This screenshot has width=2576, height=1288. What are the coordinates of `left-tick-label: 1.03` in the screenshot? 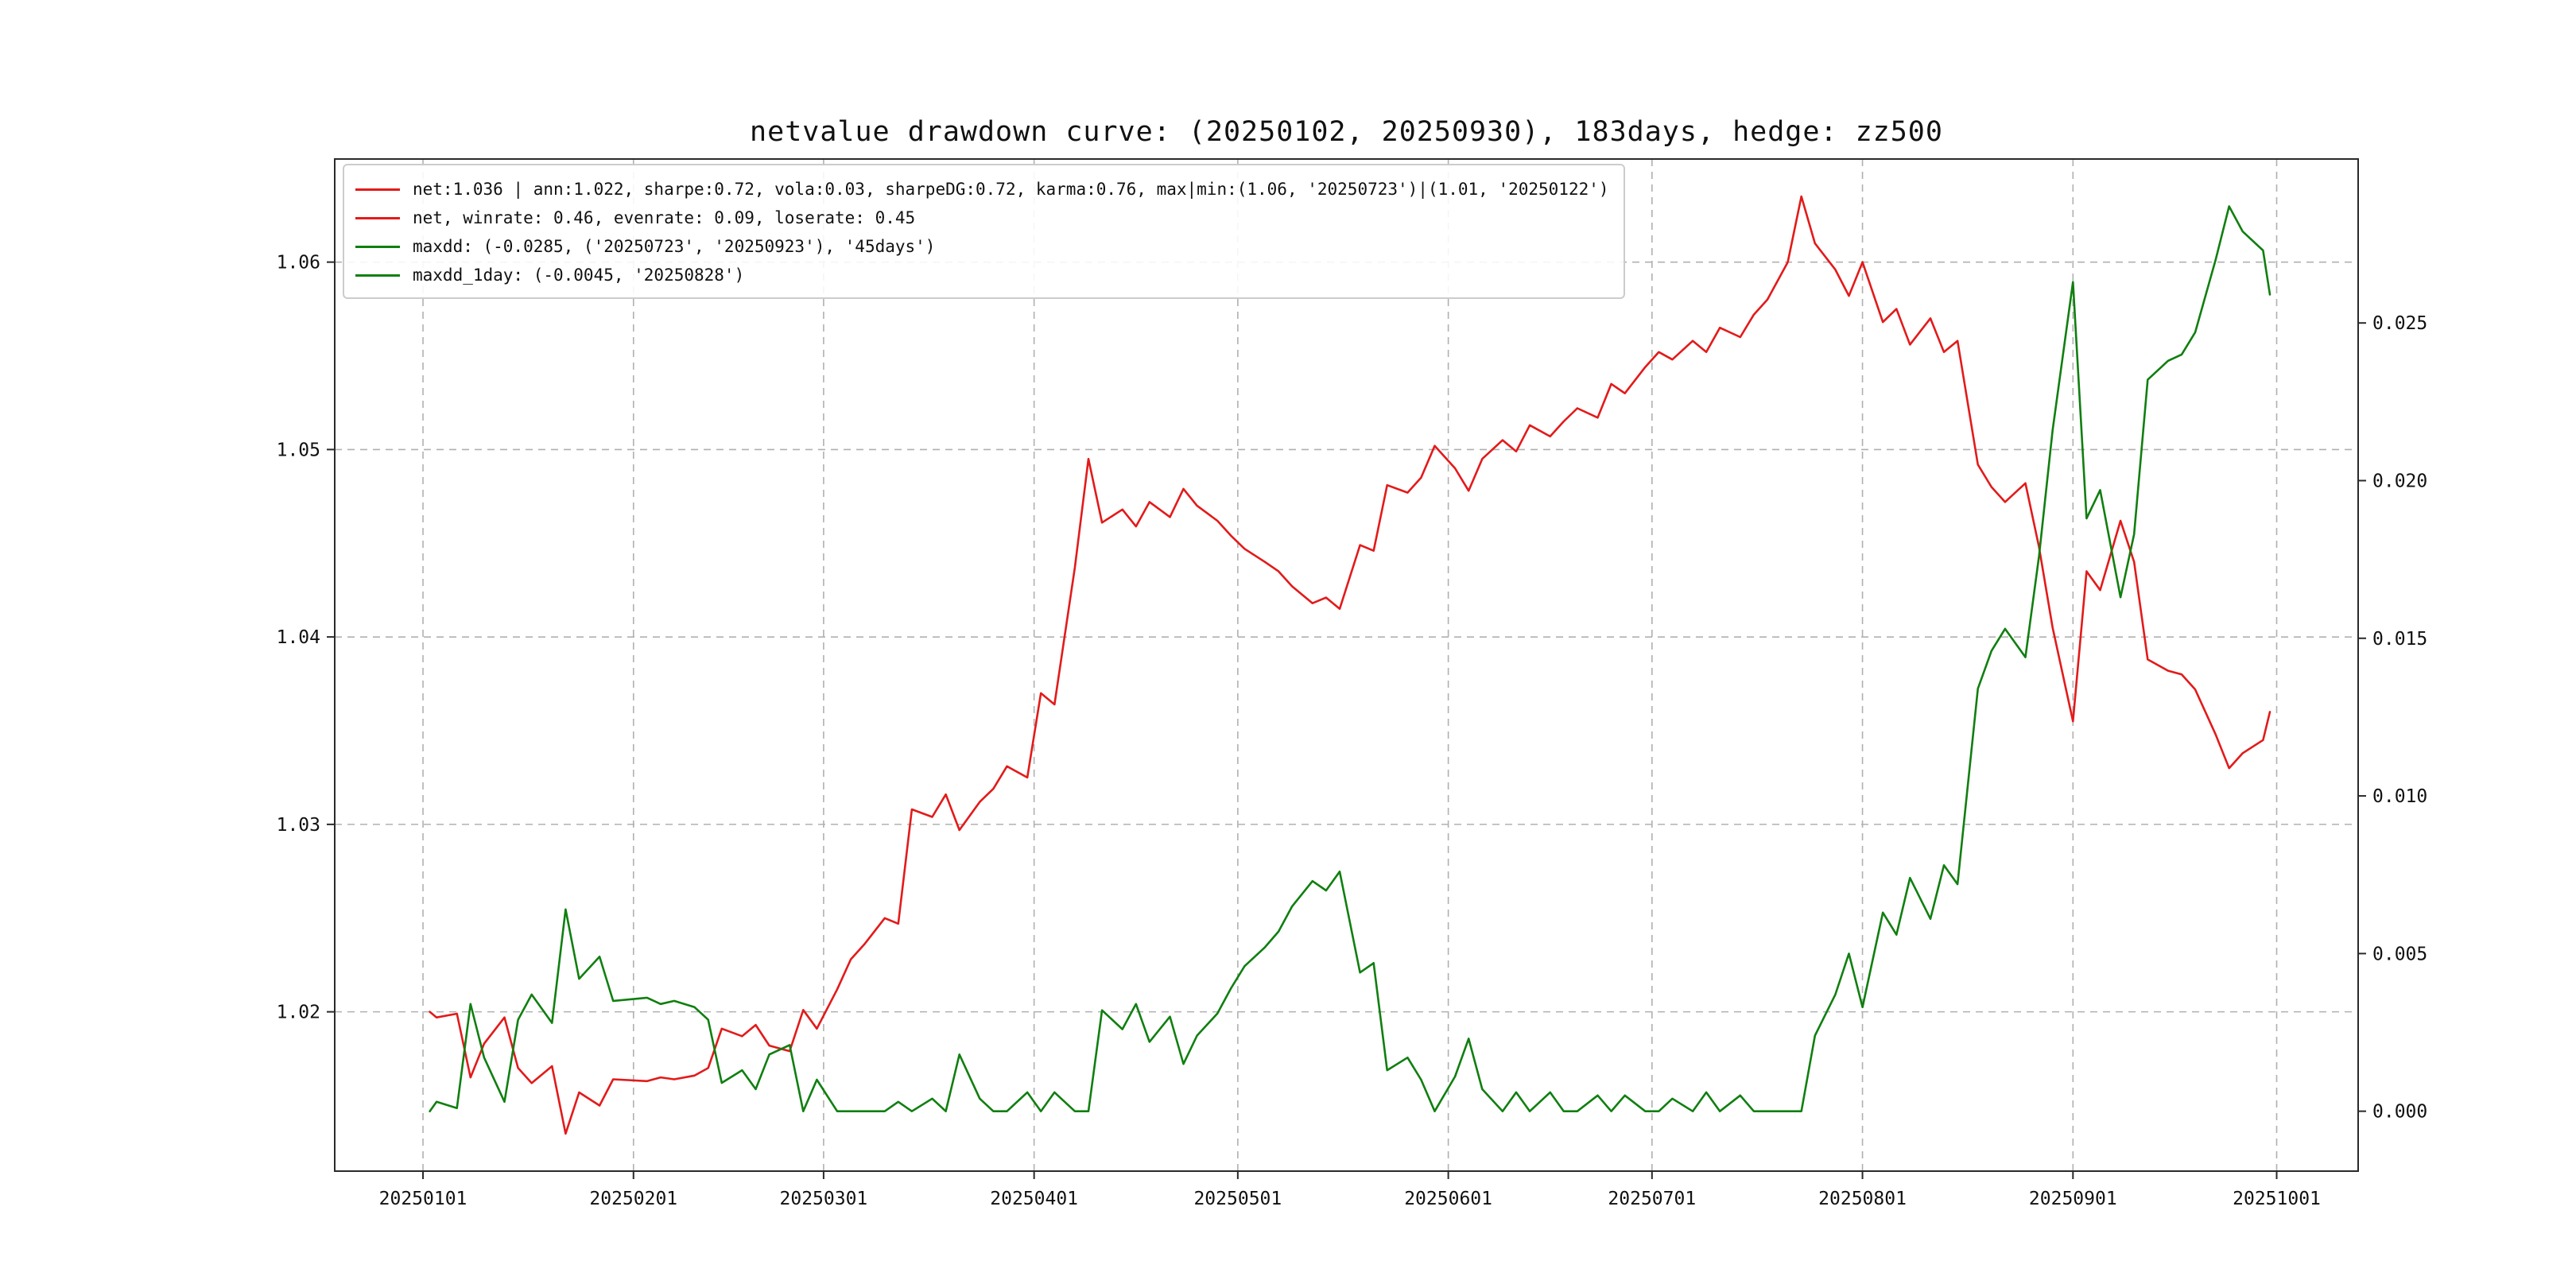 It's located at (299, 826).